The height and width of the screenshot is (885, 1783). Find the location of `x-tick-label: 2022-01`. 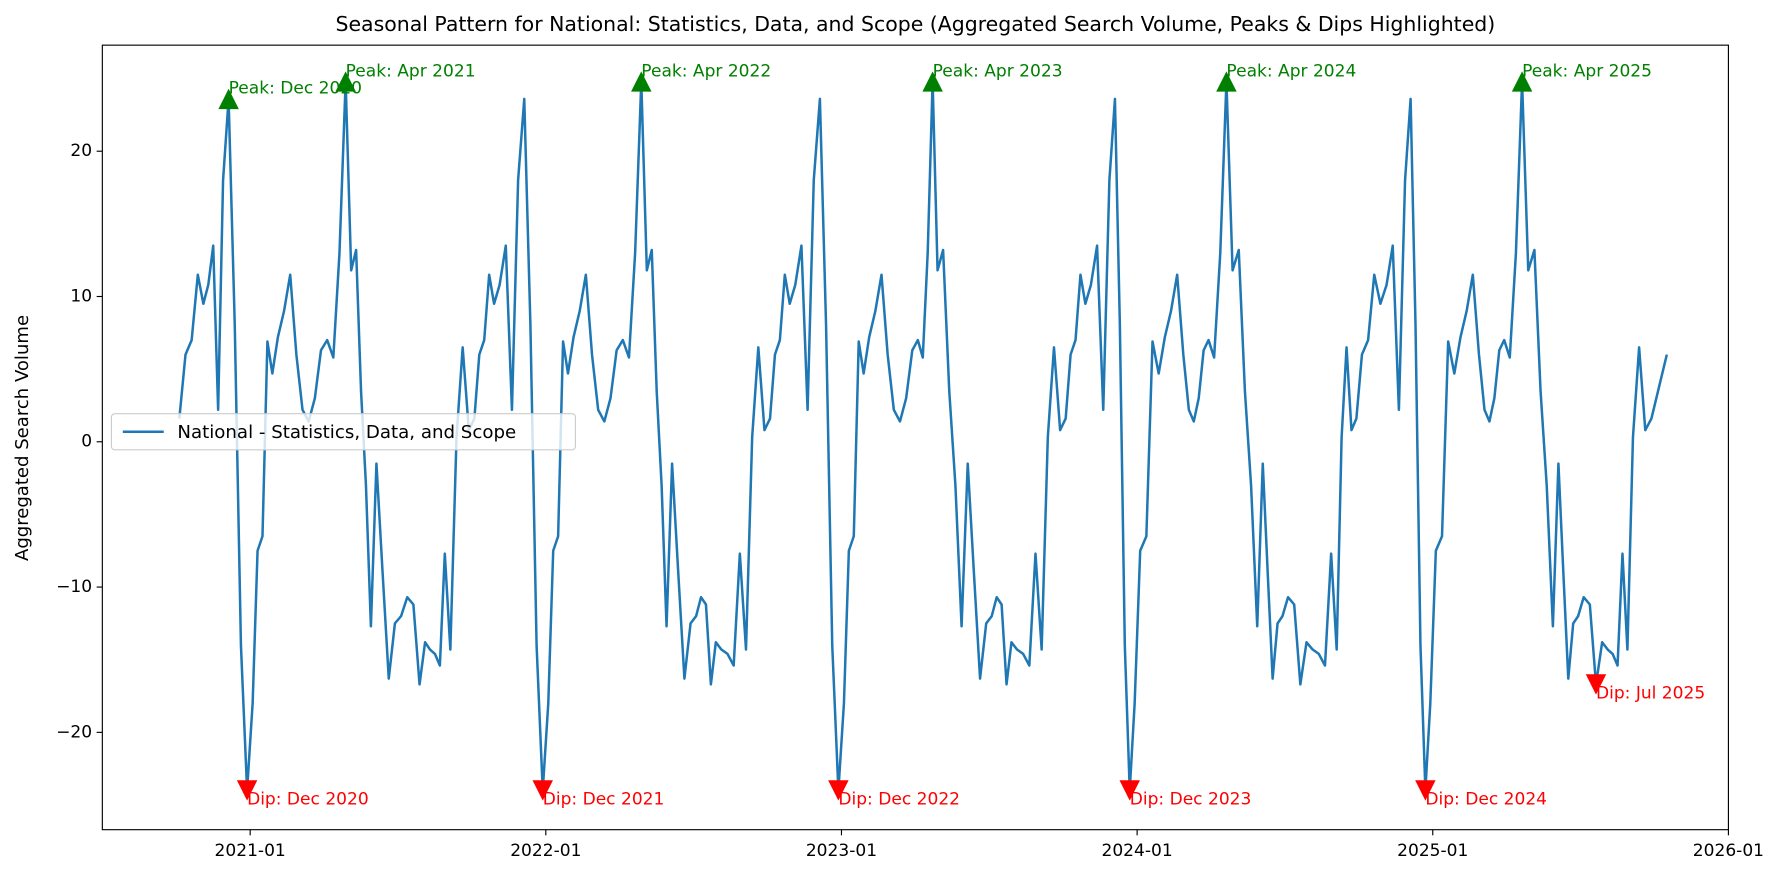

x-tick-label: 2022-01 is located at coordinates (545, 851).